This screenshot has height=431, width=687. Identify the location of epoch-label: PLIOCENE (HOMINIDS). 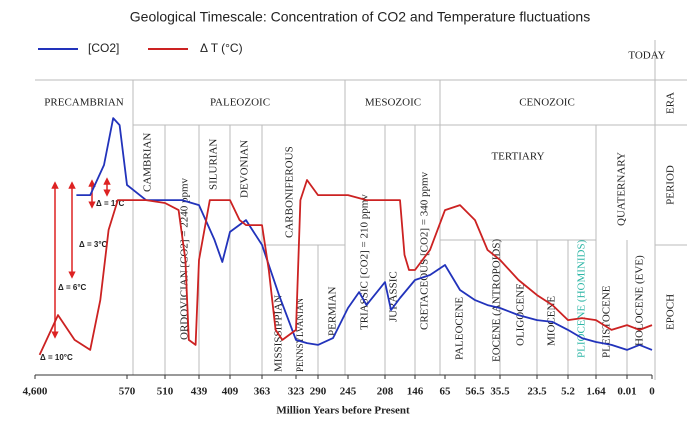
(582, 298).